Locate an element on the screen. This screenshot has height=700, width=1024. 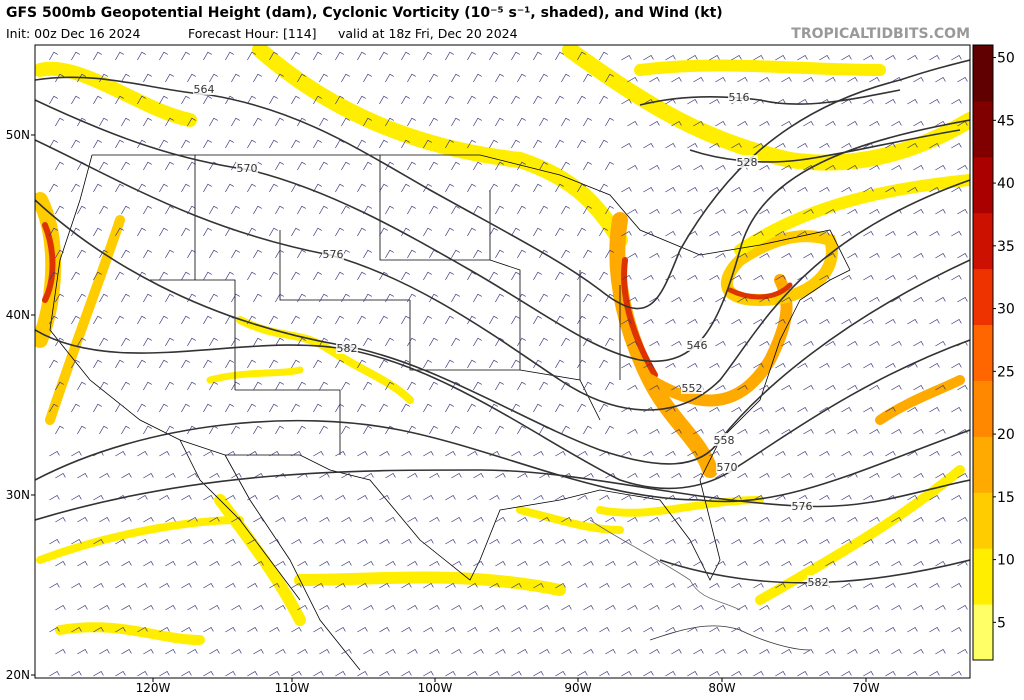
contour-label: 552 is located at coordinates (692, 388).